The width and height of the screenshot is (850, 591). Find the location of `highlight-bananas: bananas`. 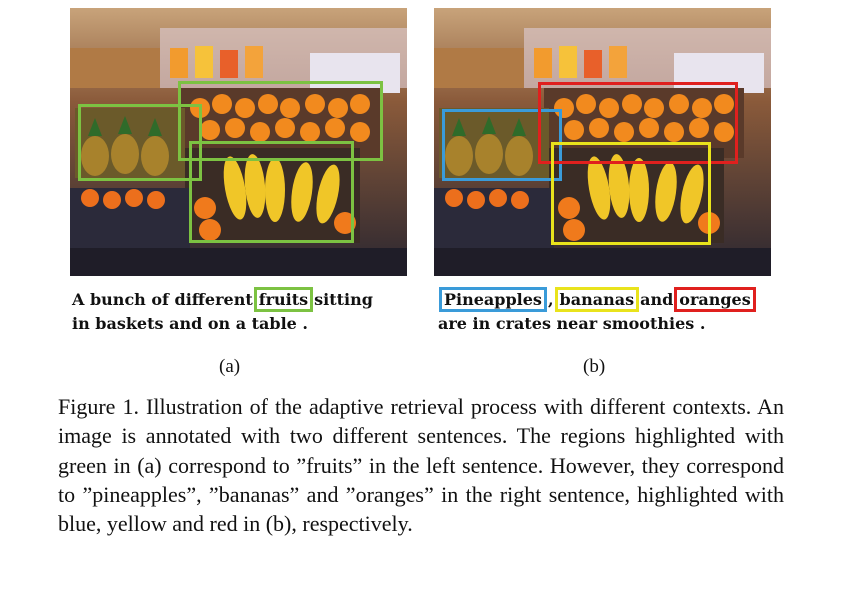

highlight-bananas: bananas is located at coordinates (597, 299).